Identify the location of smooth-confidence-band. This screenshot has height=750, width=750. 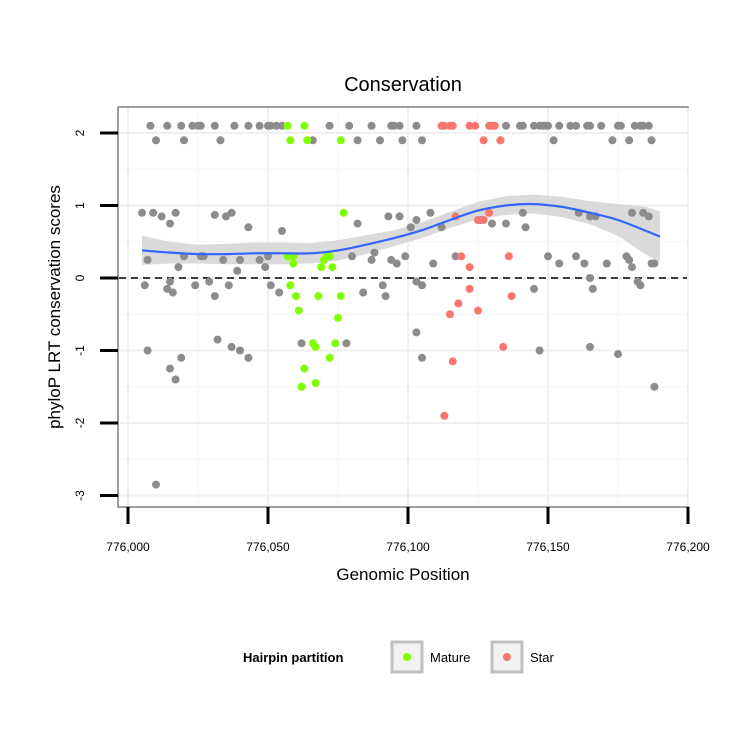
(401, 229).